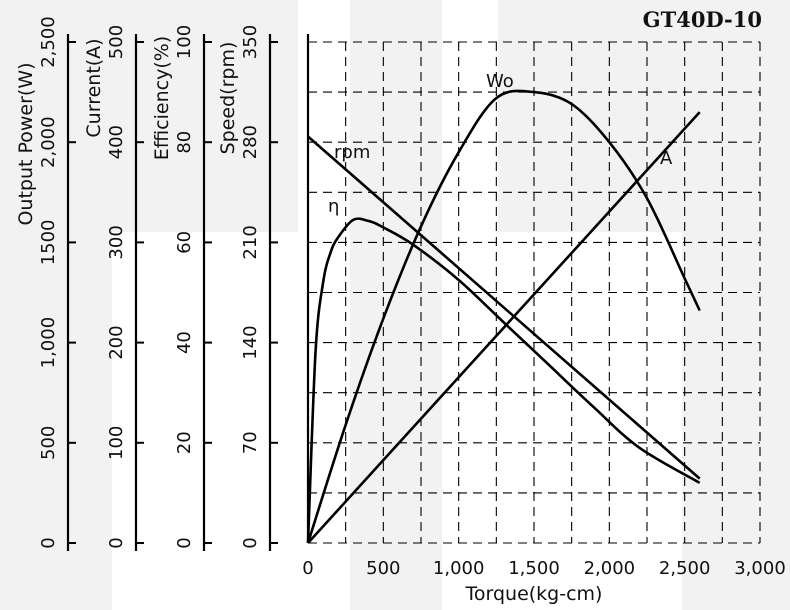 The height and width of the screenshot is (610, 790). I want to click on current-axis-title: Current(A), so click(94, 87).